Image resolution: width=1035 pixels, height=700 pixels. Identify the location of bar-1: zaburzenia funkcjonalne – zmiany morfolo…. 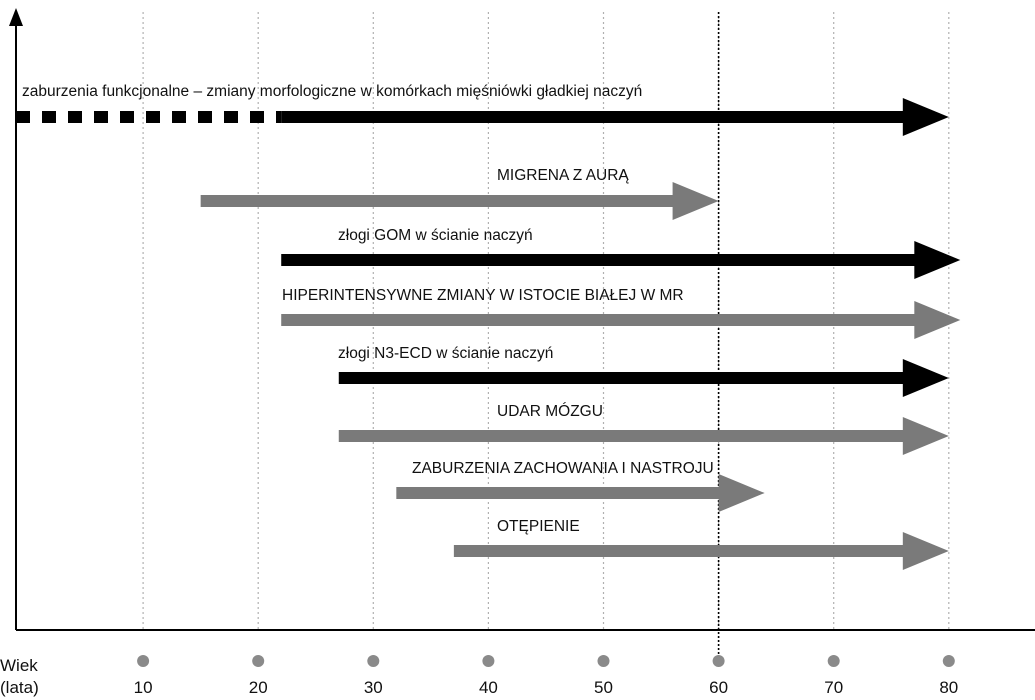
(482, 109).